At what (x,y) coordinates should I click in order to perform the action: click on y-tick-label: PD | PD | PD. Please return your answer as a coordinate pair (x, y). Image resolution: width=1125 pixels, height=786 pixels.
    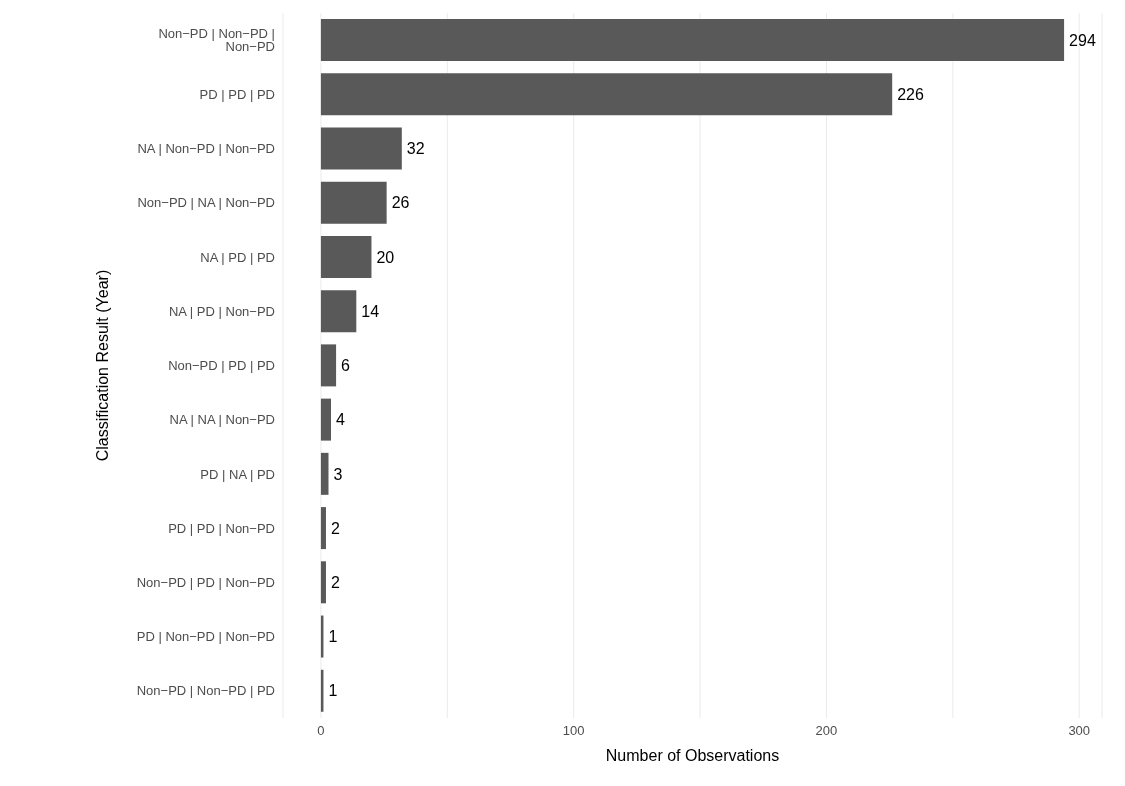
    Looking at the image, I should click on (237, 94).